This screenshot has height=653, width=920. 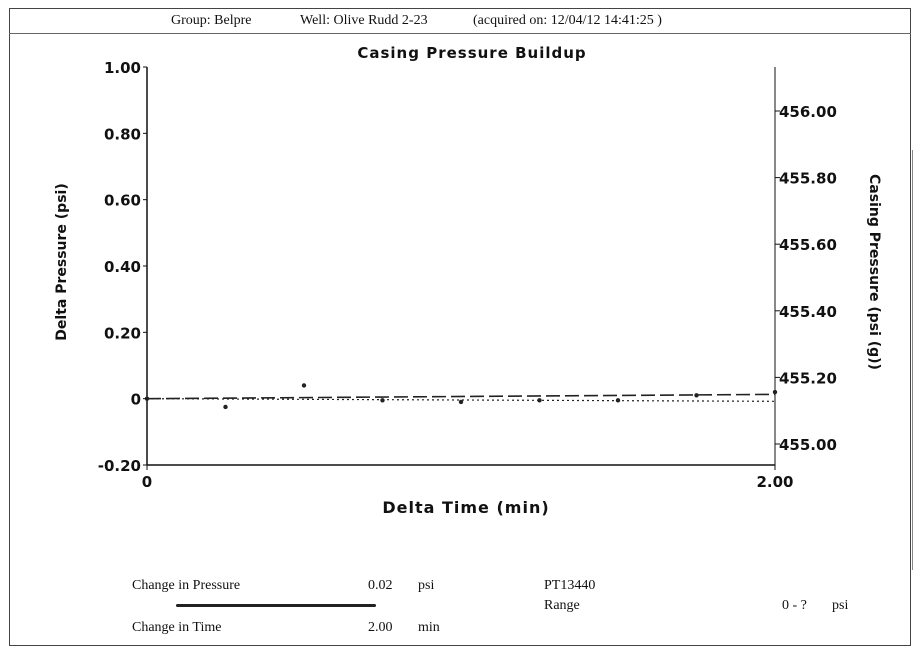 I want to click on legend-line-swatch, so click(x=276, y=605).